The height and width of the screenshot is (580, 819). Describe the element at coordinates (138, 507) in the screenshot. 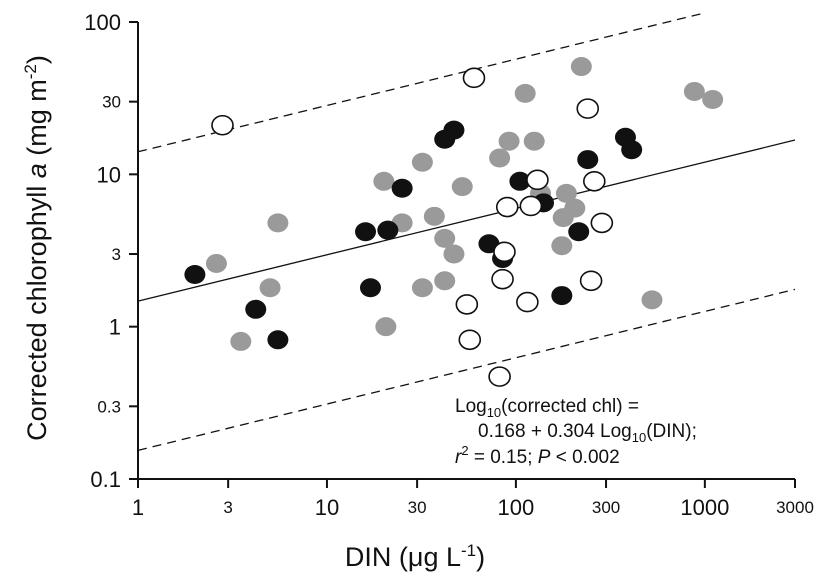

I see `x-tick-label: 1` at that location.